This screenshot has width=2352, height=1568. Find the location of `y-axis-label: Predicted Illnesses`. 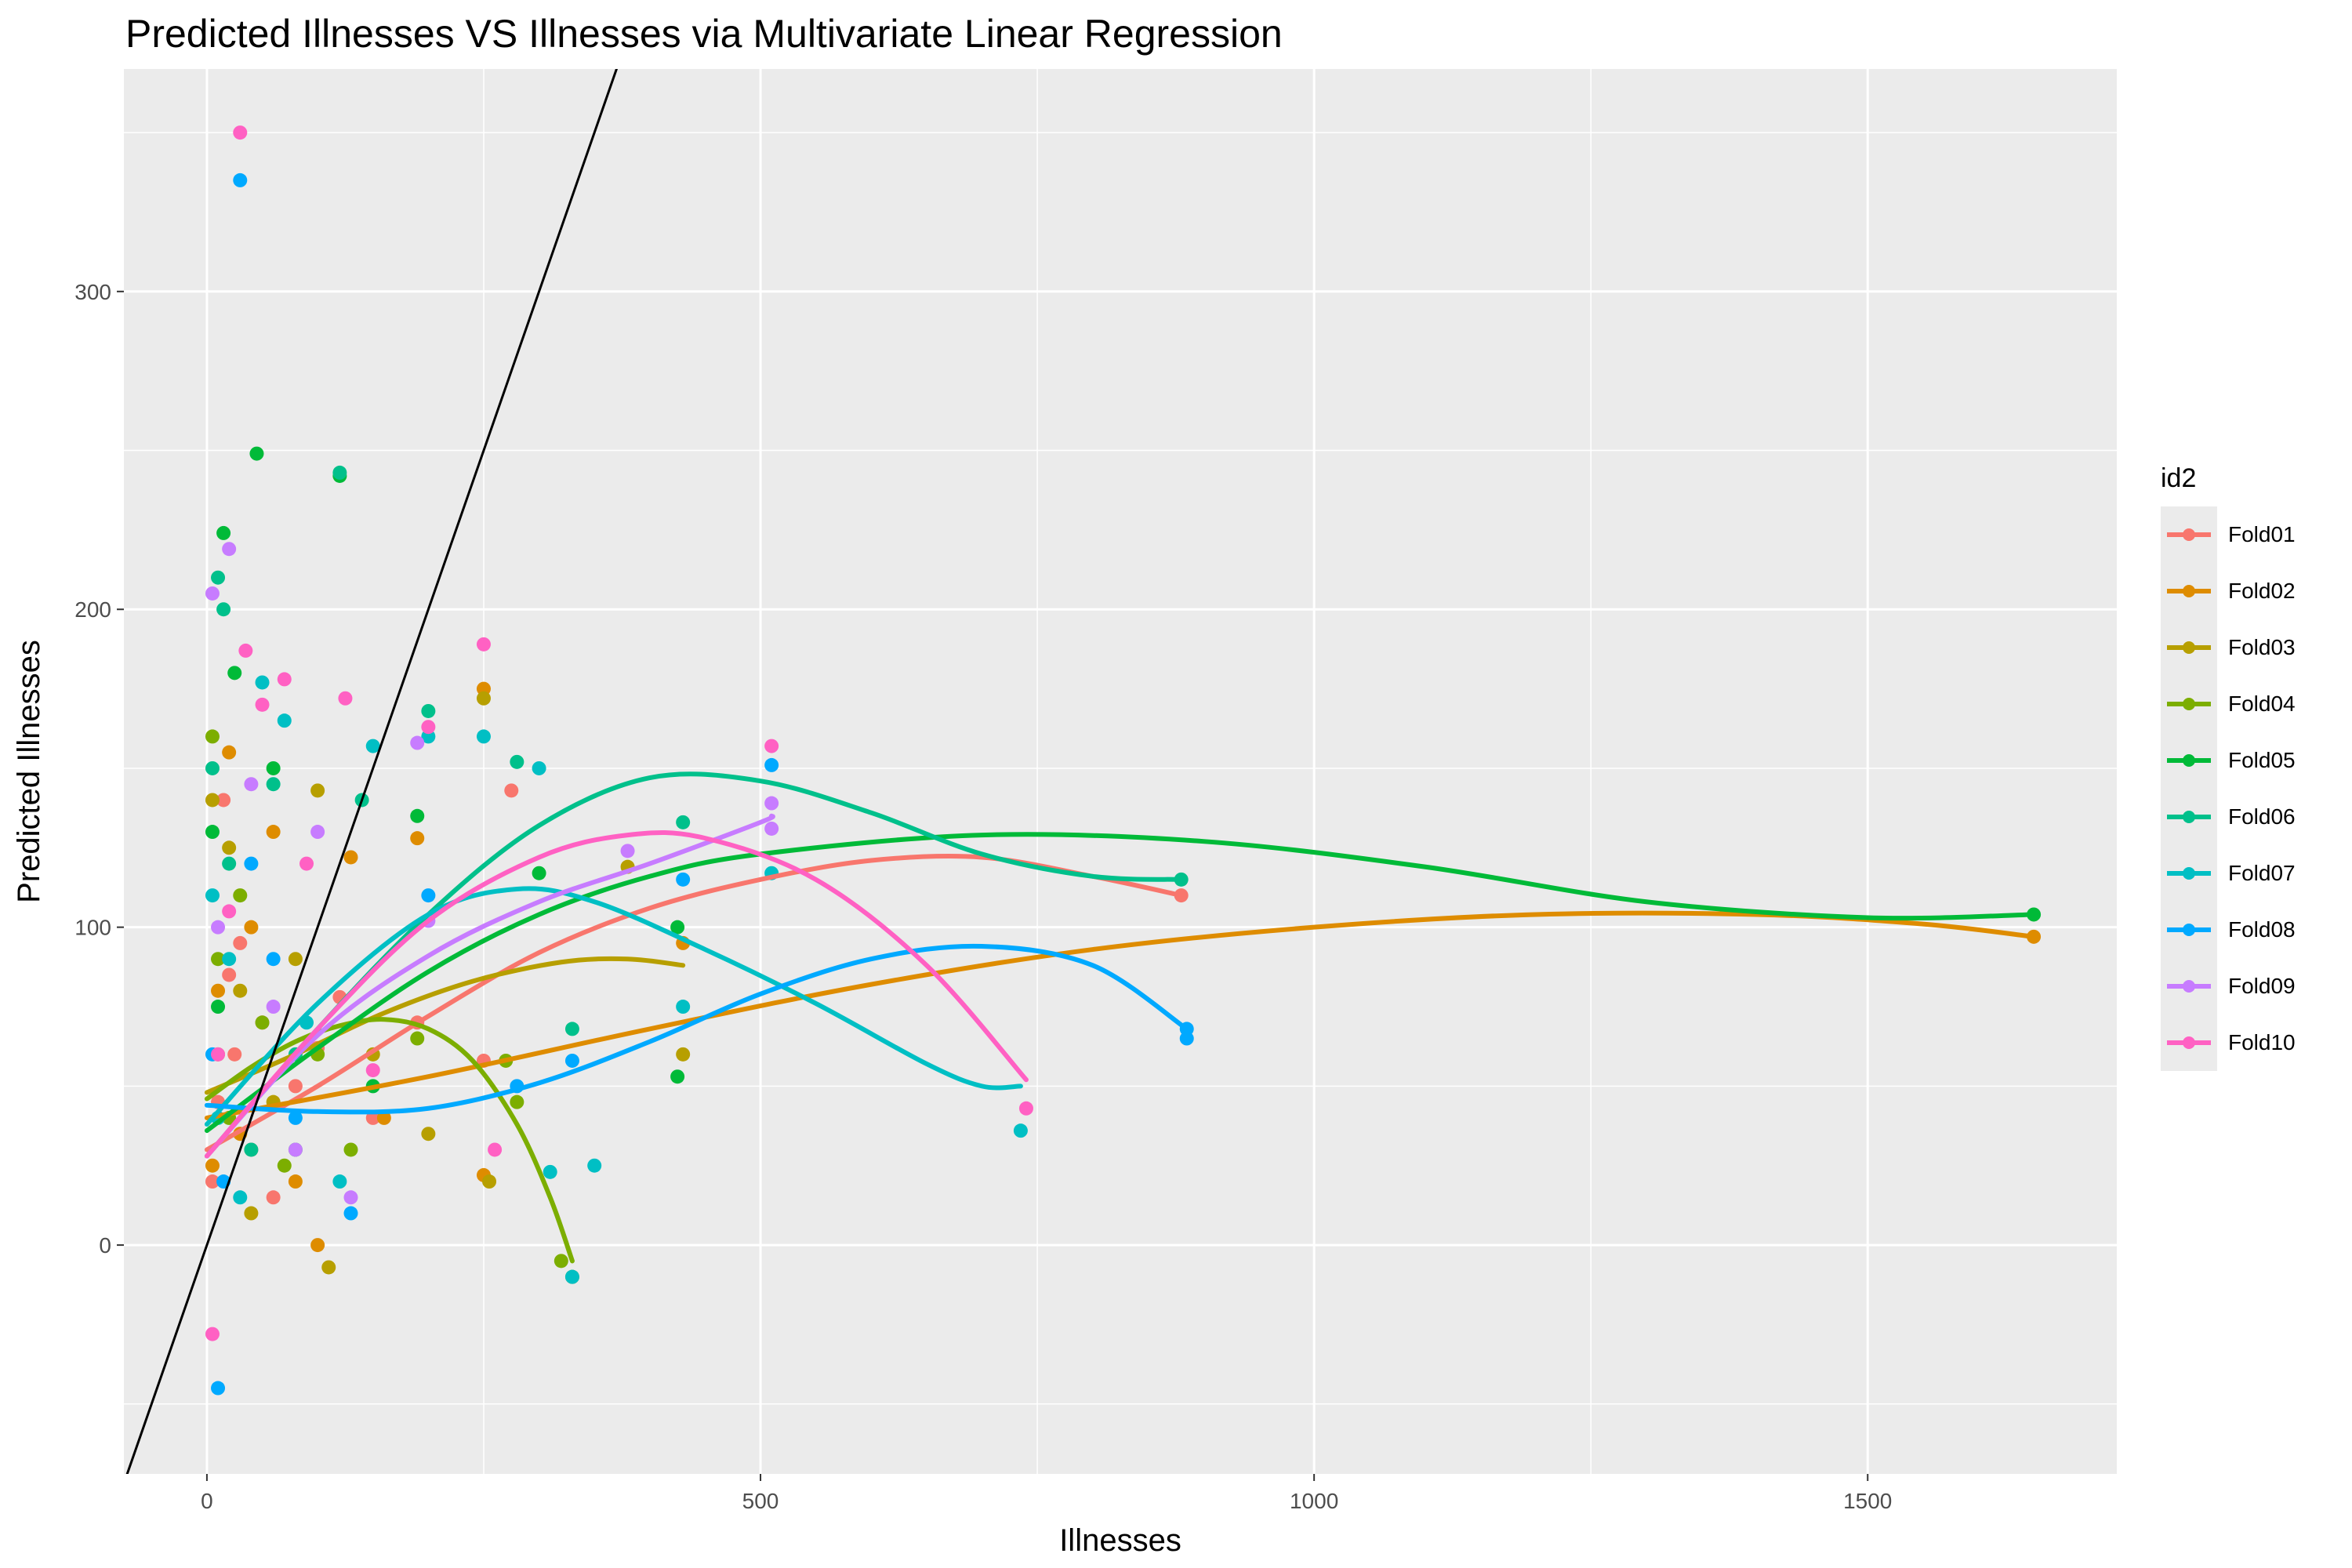

y-axis-label: Predicted Illnesses is located at coordinates (29, 771).